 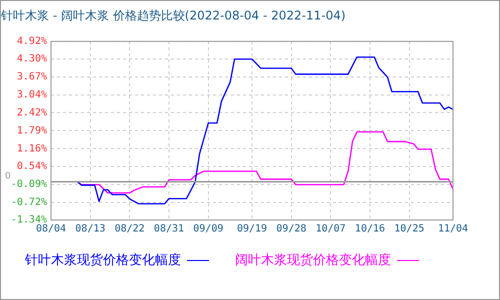 I want to click on x-tick-label: 08/31, so click(x=169, y=229).